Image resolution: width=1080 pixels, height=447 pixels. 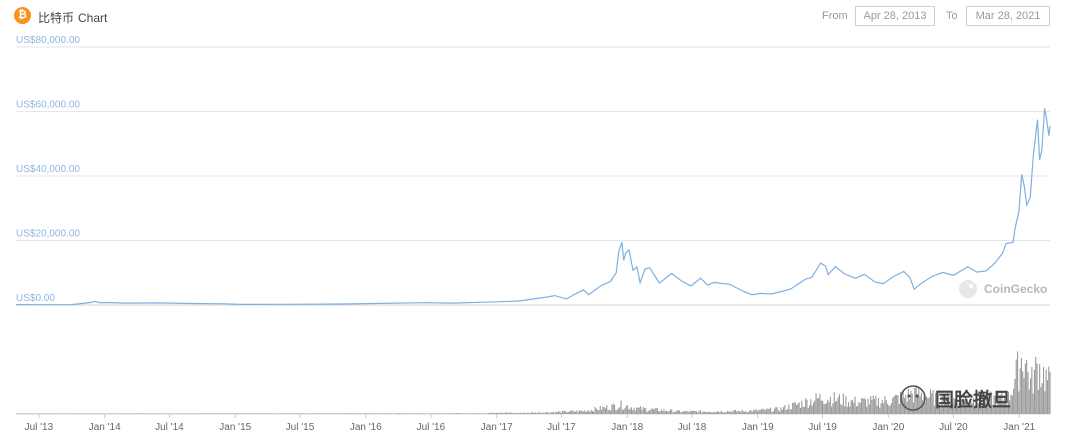 I want to click on coin-name: 比特币, so click(x=56, y=18).